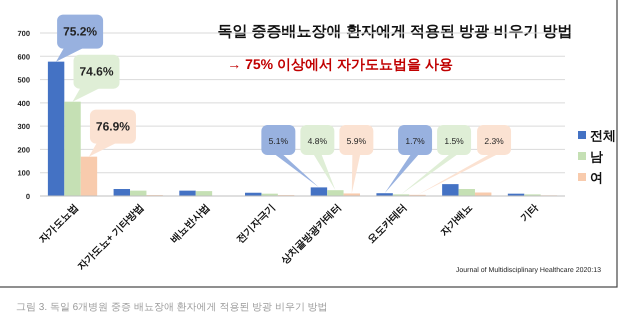 Image resolution: width=621 pixels, height=319 pixels. What do you see at coordinates (113, 127) in the screenshot?
I see `annotation: 76.9%` at bounding box center [113, 127].